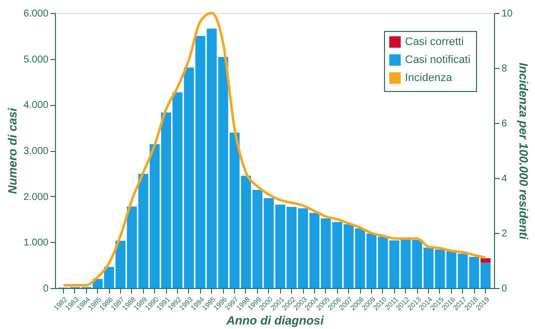  Describe the element at coordinates (485, 260) in the screenshot. I see `bar` at that location.